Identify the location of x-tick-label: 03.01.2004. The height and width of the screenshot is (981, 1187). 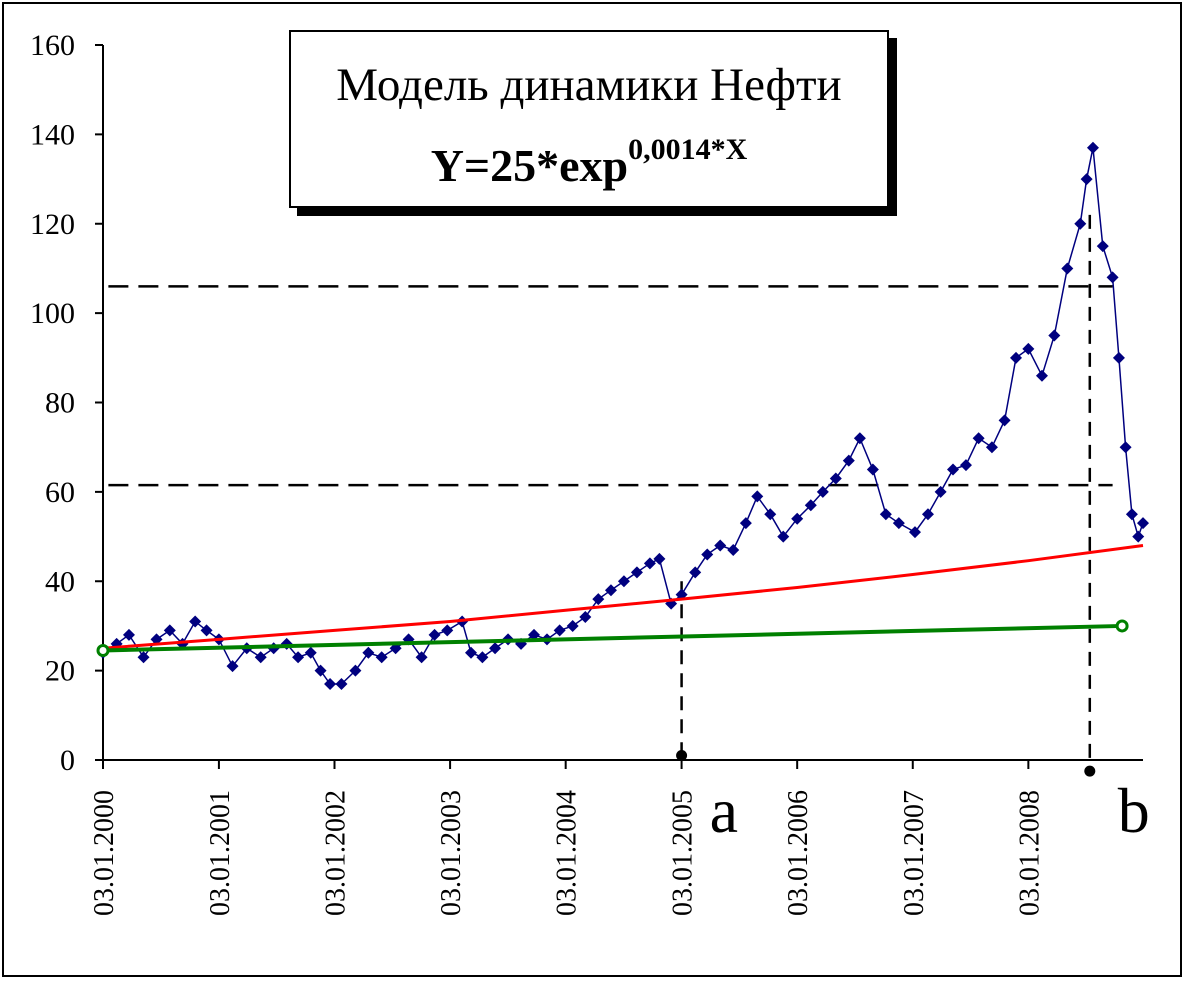
(567, 853).